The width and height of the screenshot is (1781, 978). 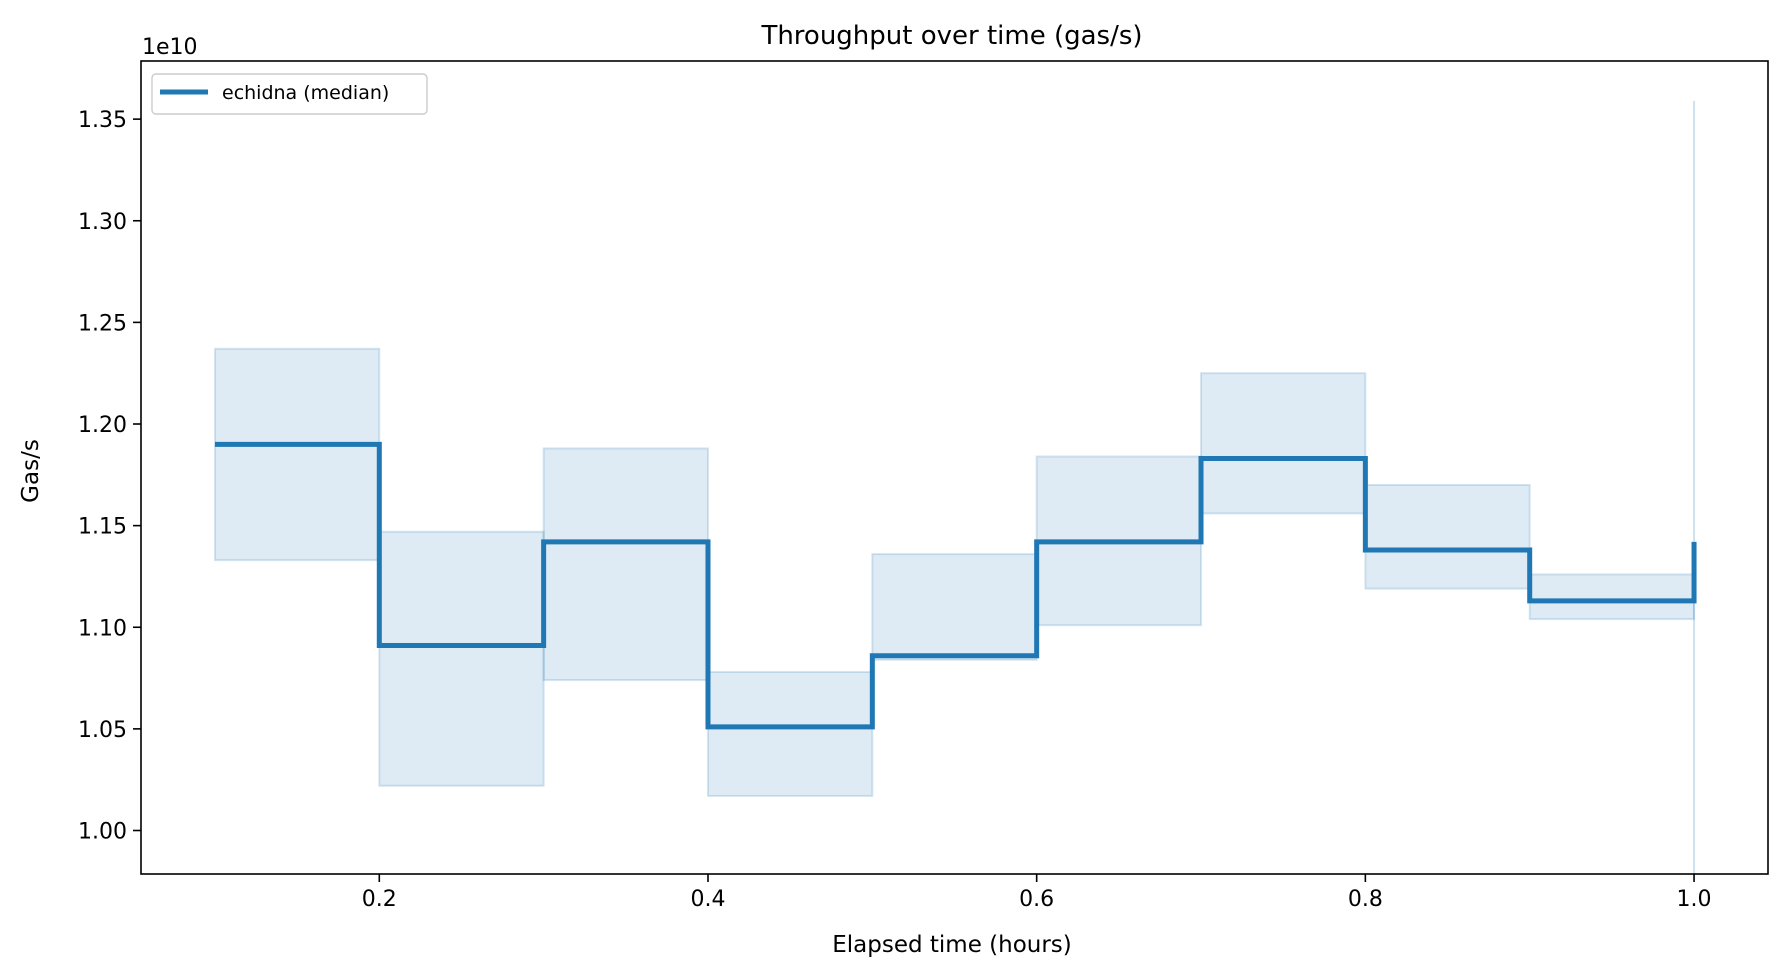 What do you see at coordinates (170, 47) in the screenshot?
I see `y-axis-offset-label: 1e10` at bounding box center [170, 47].